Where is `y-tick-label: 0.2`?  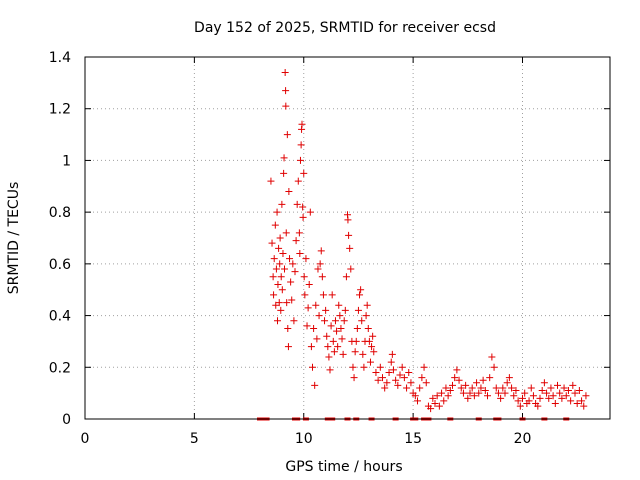
y-tick-label: 0.2 is located at coordinates (60, 368).